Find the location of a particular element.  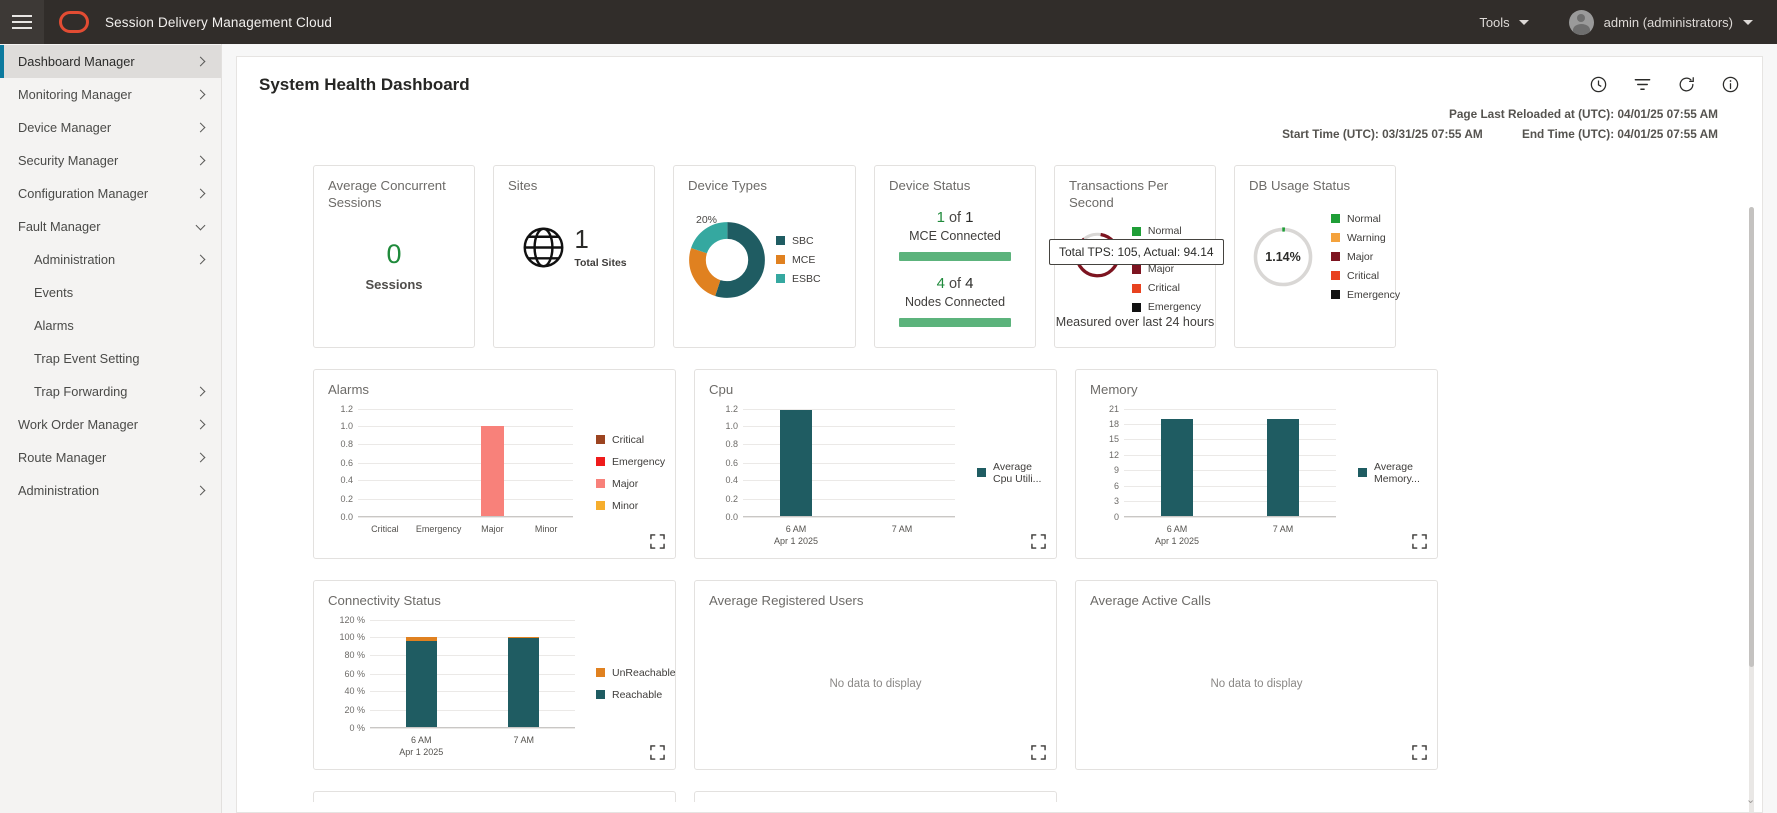

device-status-progress-bar is located at coordinates (955, 256).